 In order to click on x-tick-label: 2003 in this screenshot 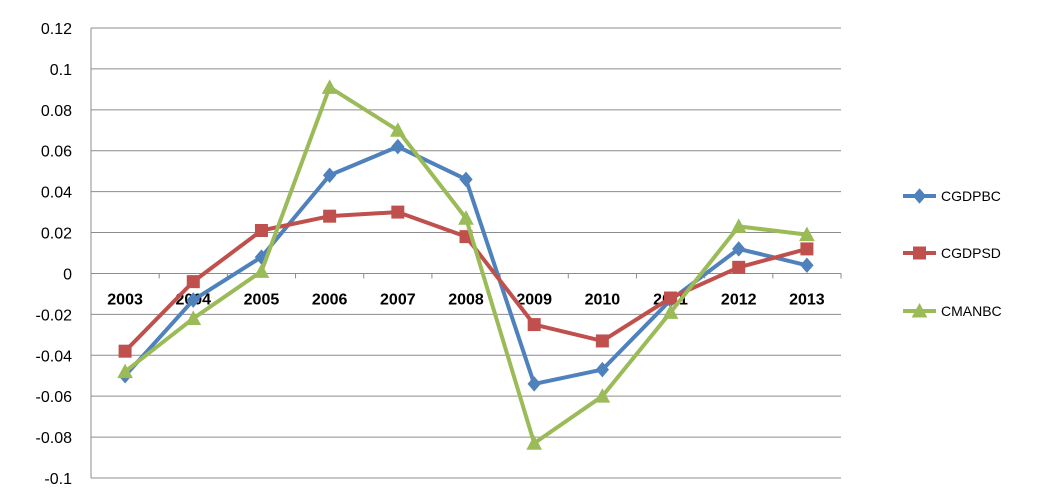, I will do `click(125, 299)`.